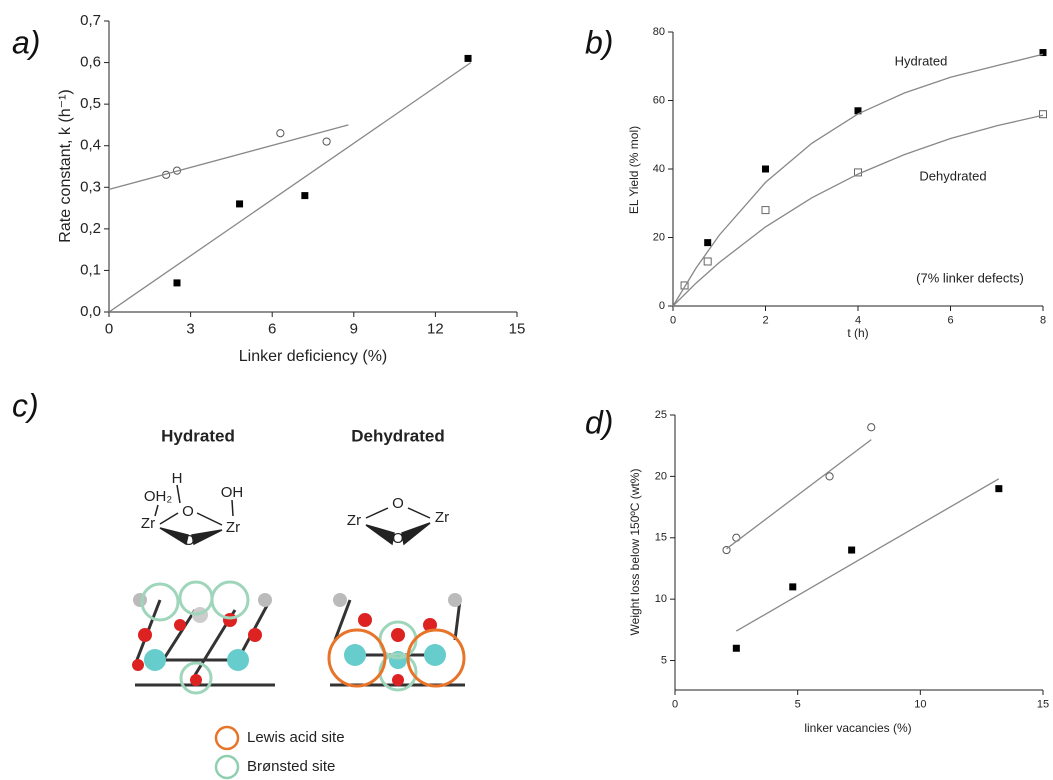 The width and height of the screenshot is (1053, 780). I want to click on y-tick-label: 0,4, so click(90, 145).